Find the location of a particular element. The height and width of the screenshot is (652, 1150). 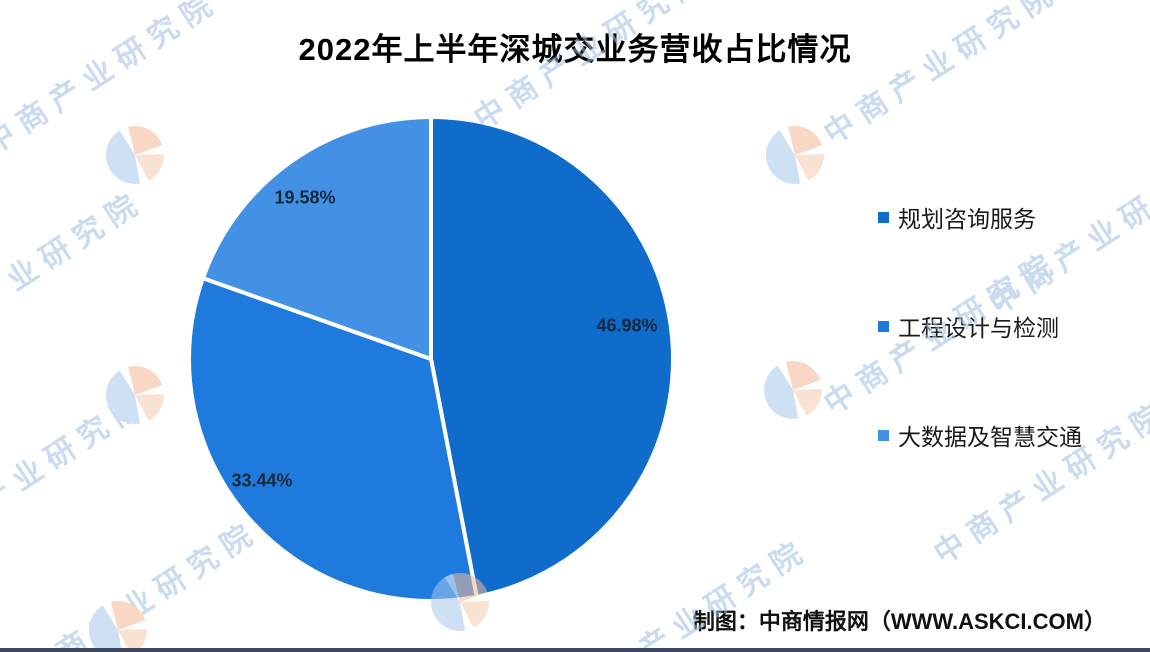

legend-label: 工程设计与检测 is located at coordinates (978, 328).